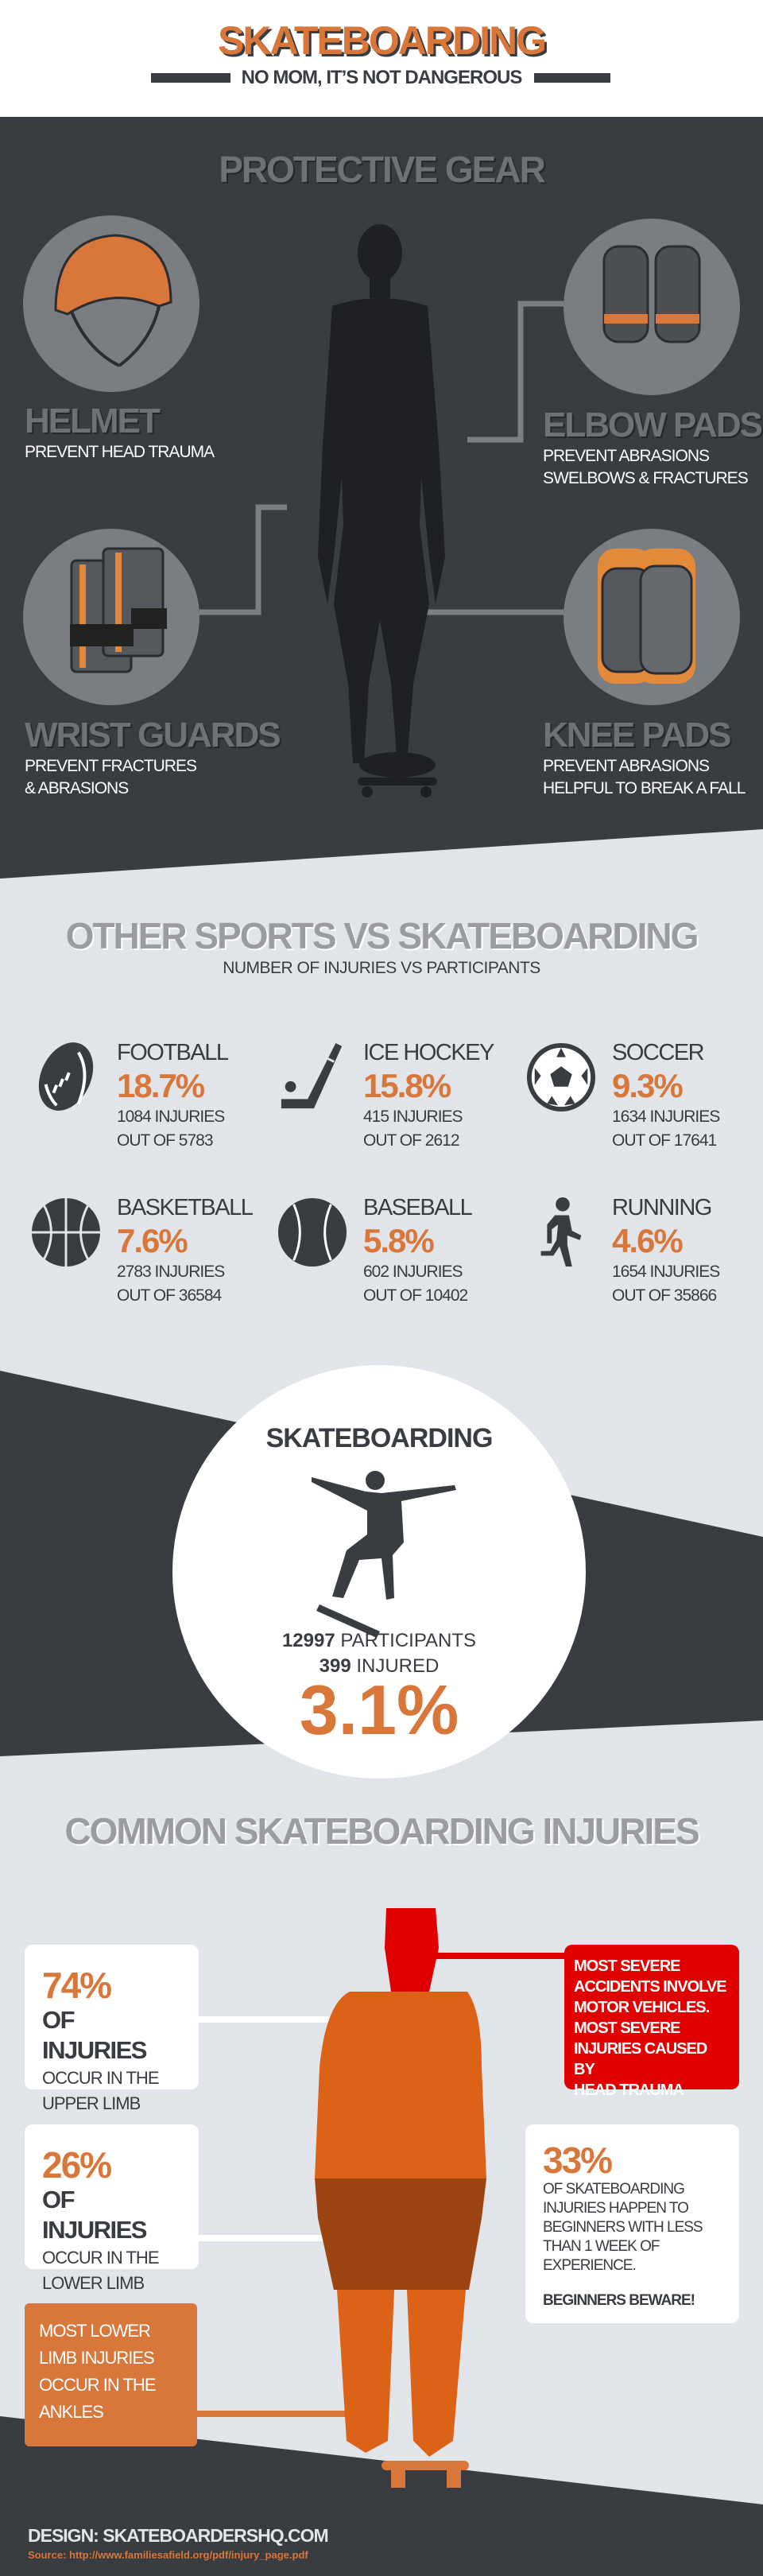 The image size is (763, 2576). I want to click on page-title: SKATEBOARDING, so click(382, 40).